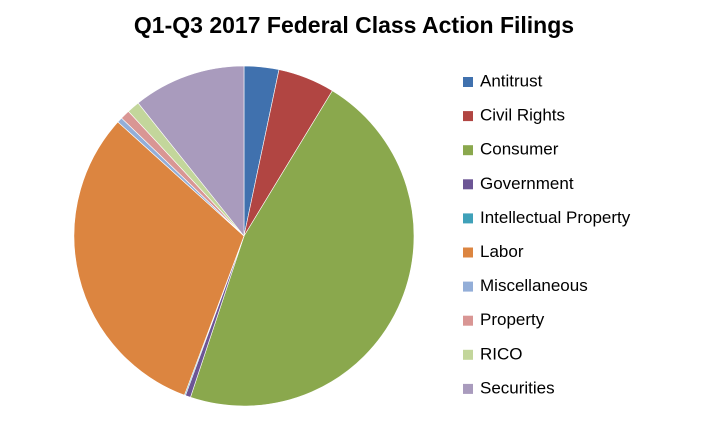  I want to click on legend-label: Government, so click(527, 183).